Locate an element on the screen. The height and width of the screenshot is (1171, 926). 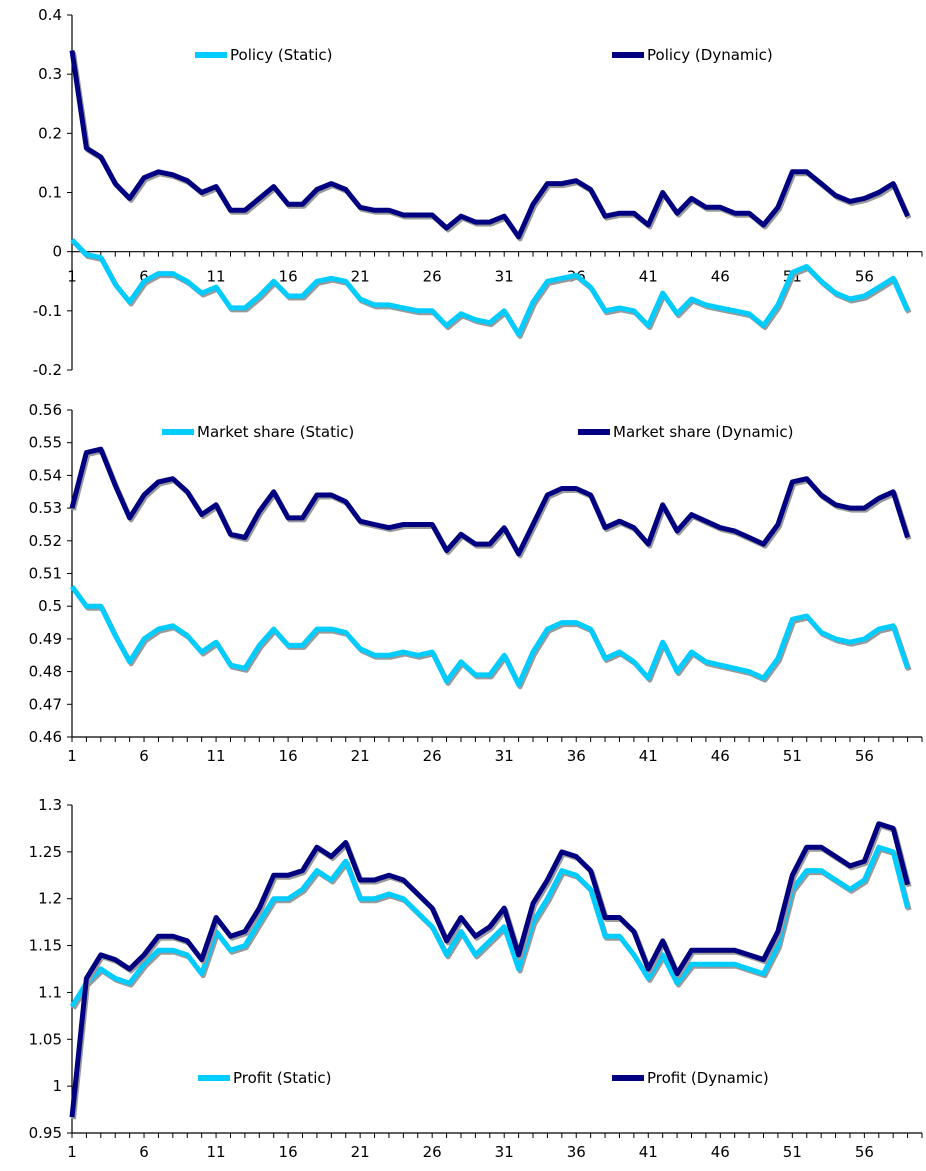
legend-entry: Market share (Static) is located at coordinates (275, 432).